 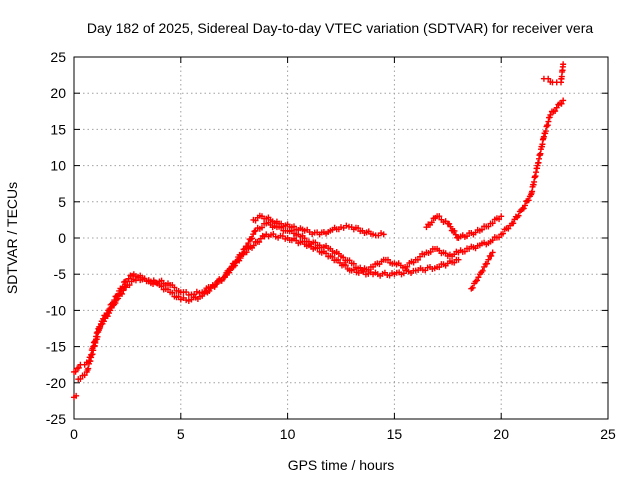 What do you see at coordinates (60, 274) in the screenshot?
I see `y-tick-label: -5` at bounding box center [60, 274].